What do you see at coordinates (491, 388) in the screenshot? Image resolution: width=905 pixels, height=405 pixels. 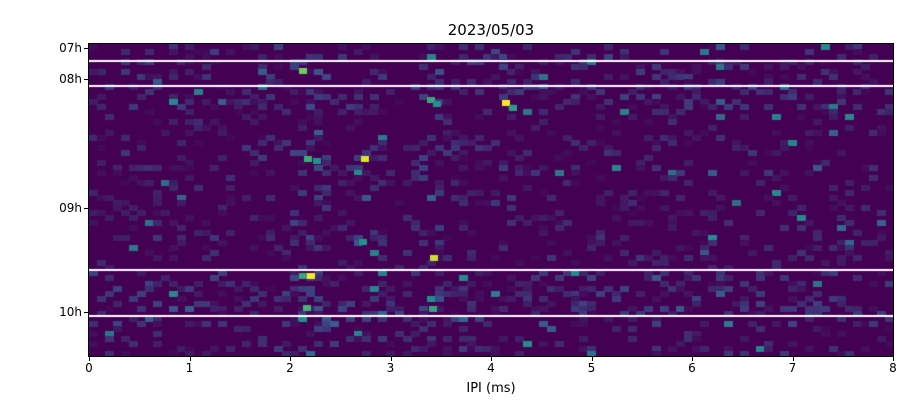 I see `x-axis-label: IPI (ms)` at bounding box center [491, 388].